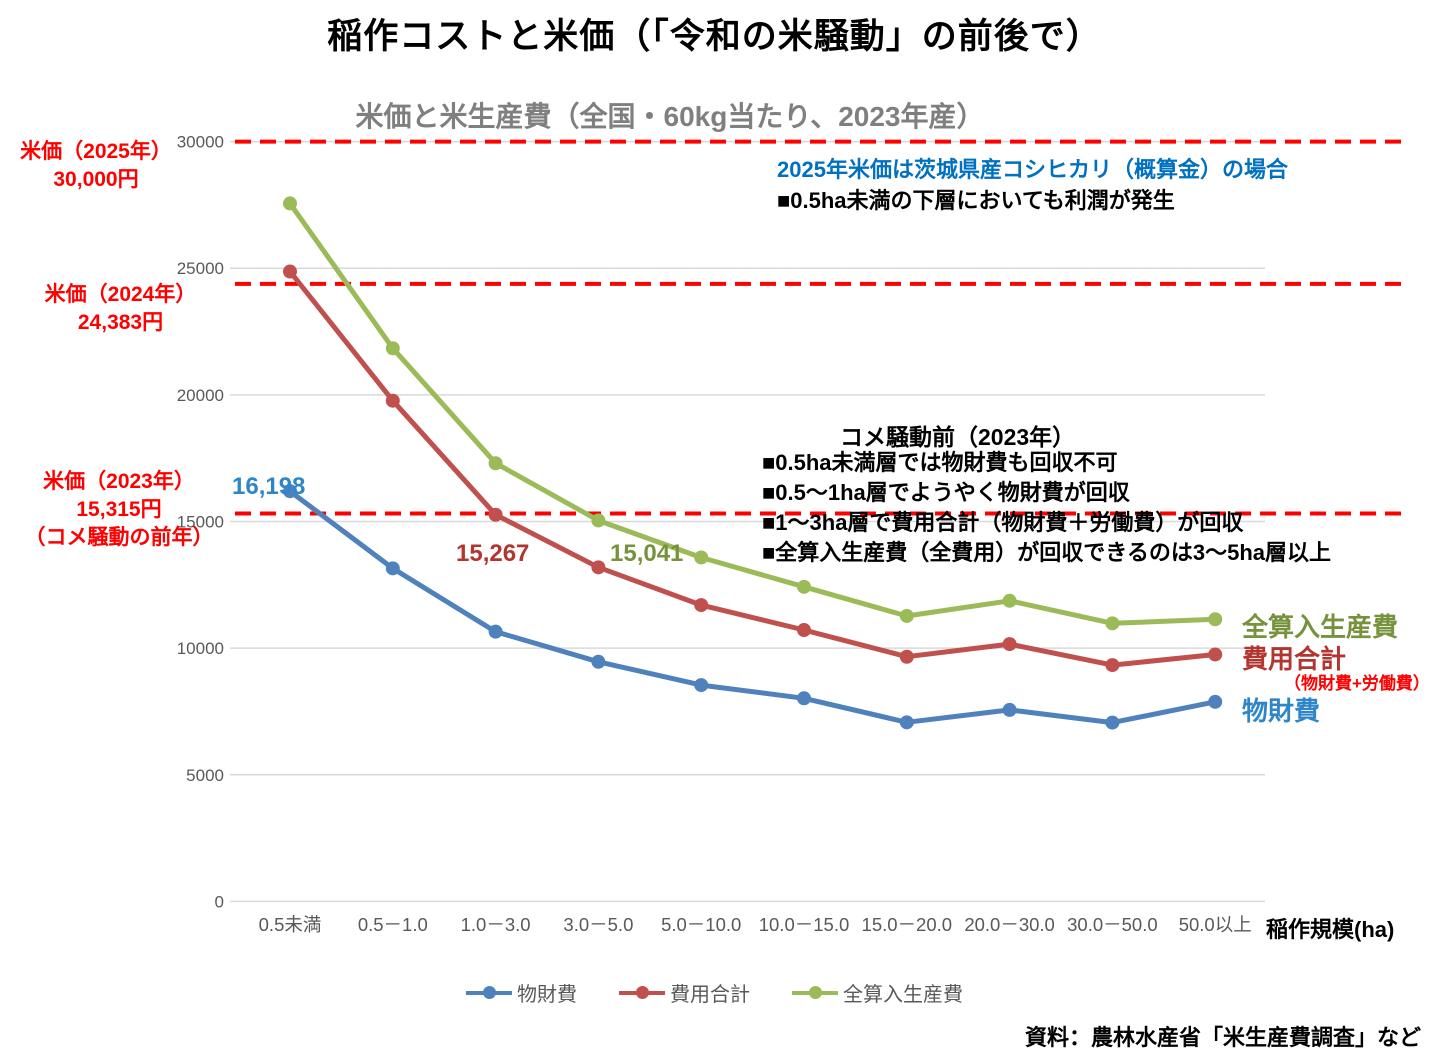 The image size is (1429, 1064). What do you see at coordinates (96, 151) in the screenshot?
I see `price-annotation-2025-label: 米価（2025年）` at bounding box center [96, 151].